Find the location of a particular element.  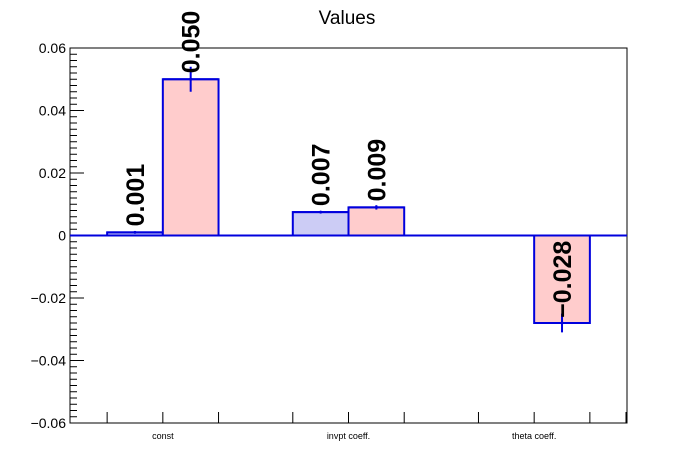

y-tick-label: 0.06 is located at coordinates (52, 48).